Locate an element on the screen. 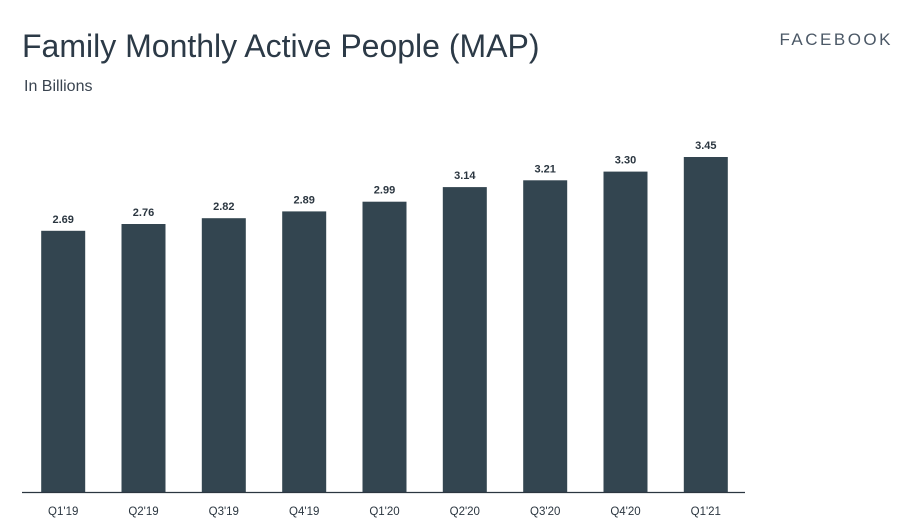 This screenshot has height=525, width=919. x-tick-label: Q1'20 is located at coordinates (384, 512).